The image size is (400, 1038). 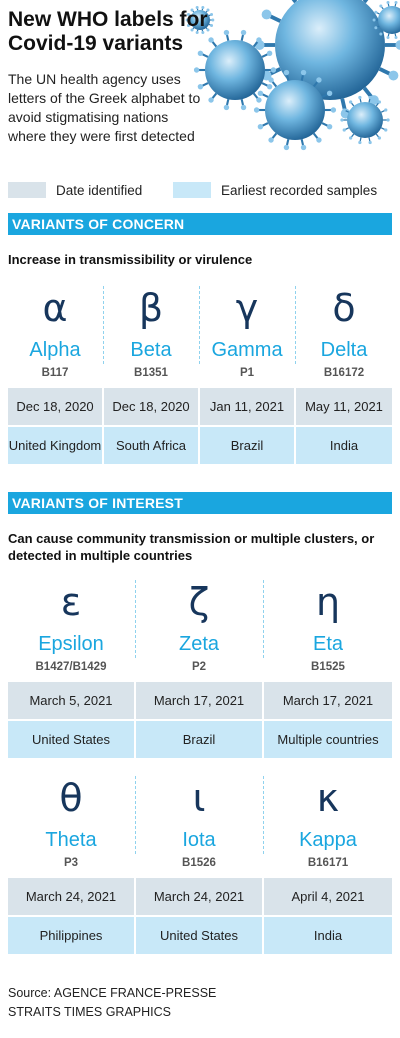 What do you see at coordinates (328, 739) in the screenshot?
I see `earliest-sample-cell: Multiple countries` at bounding box center [328, 739].